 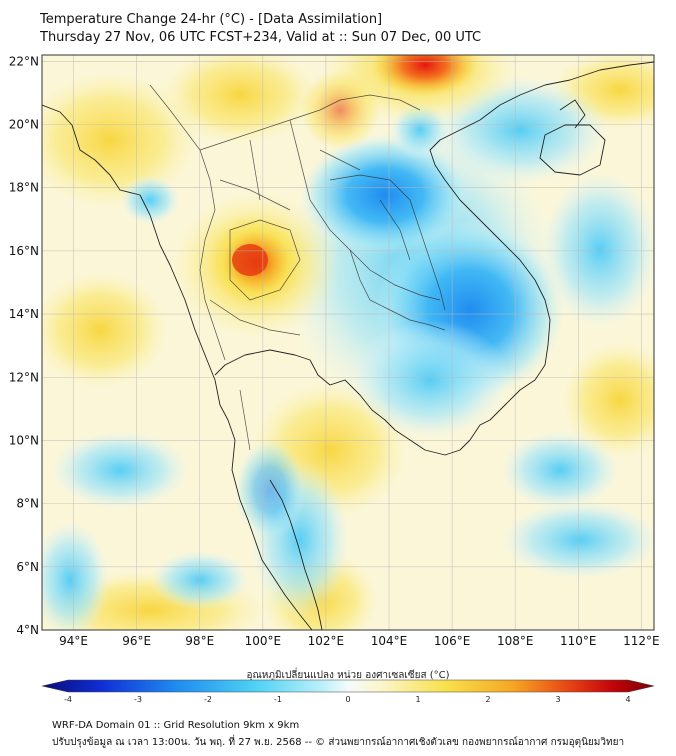 I want to click on lon-label: 102°E, so click(x=326, y=641).